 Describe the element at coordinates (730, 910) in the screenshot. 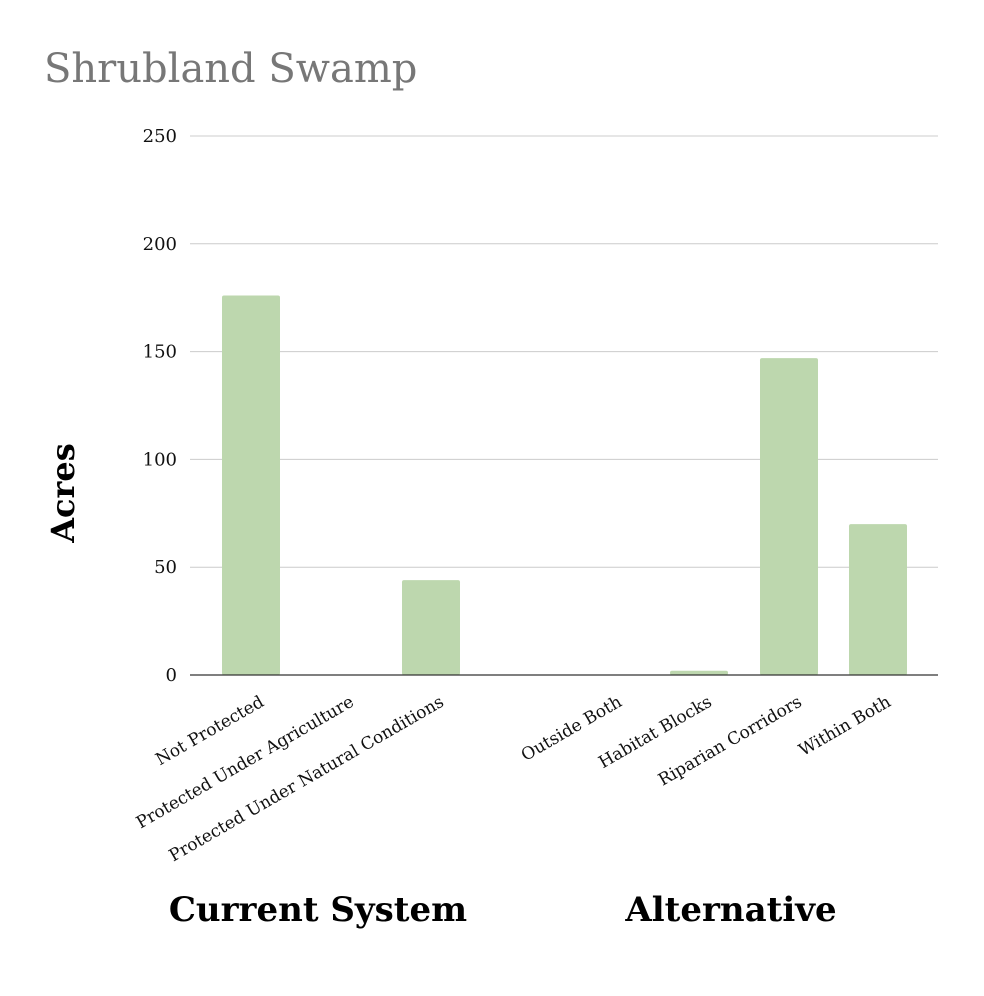

I see `group-label: Alternative` at that location.